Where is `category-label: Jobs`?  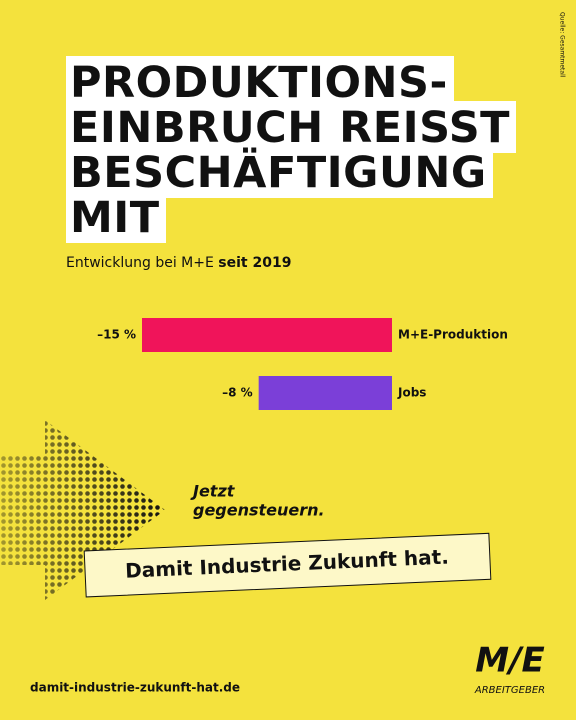
category-label: Jobs is located at coordinates (411, 393).